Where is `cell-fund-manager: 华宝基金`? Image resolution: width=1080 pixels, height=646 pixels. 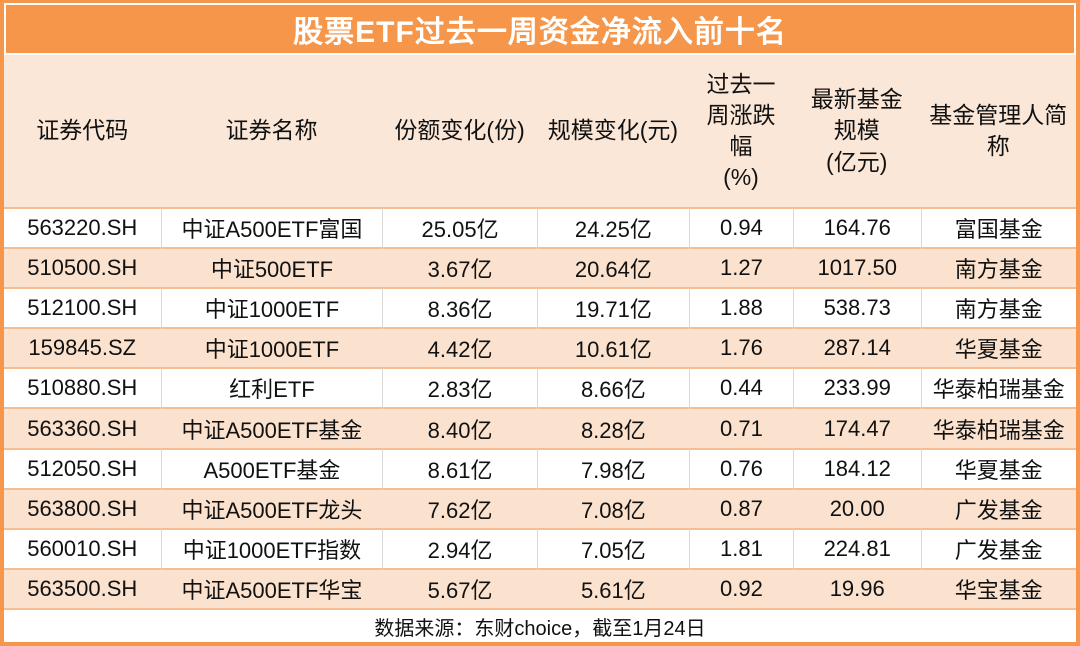
cell-fund-manager: 华宝基金 is located at coordinates (998, 587).